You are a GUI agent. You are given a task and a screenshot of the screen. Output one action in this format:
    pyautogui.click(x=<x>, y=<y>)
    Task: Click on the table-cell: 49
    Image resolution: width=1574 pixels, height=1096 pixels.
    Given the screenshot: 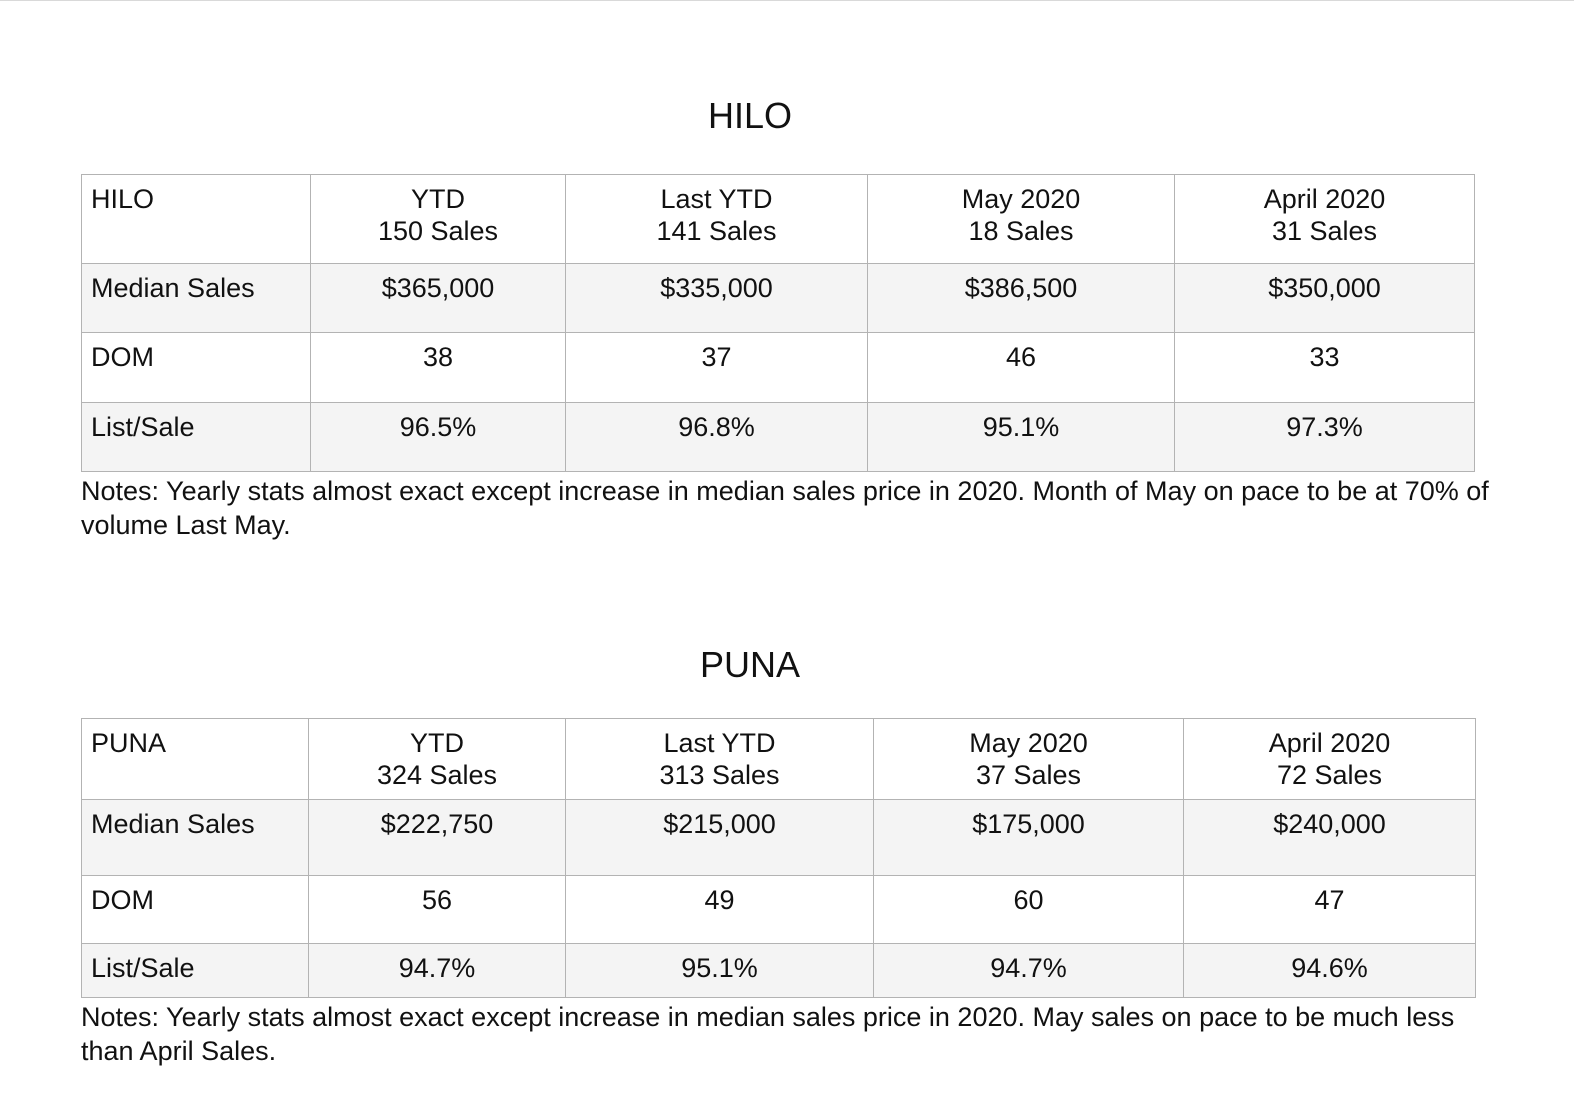 What is the action you would take?
    pyautogui.click(x=719, y=909)
    